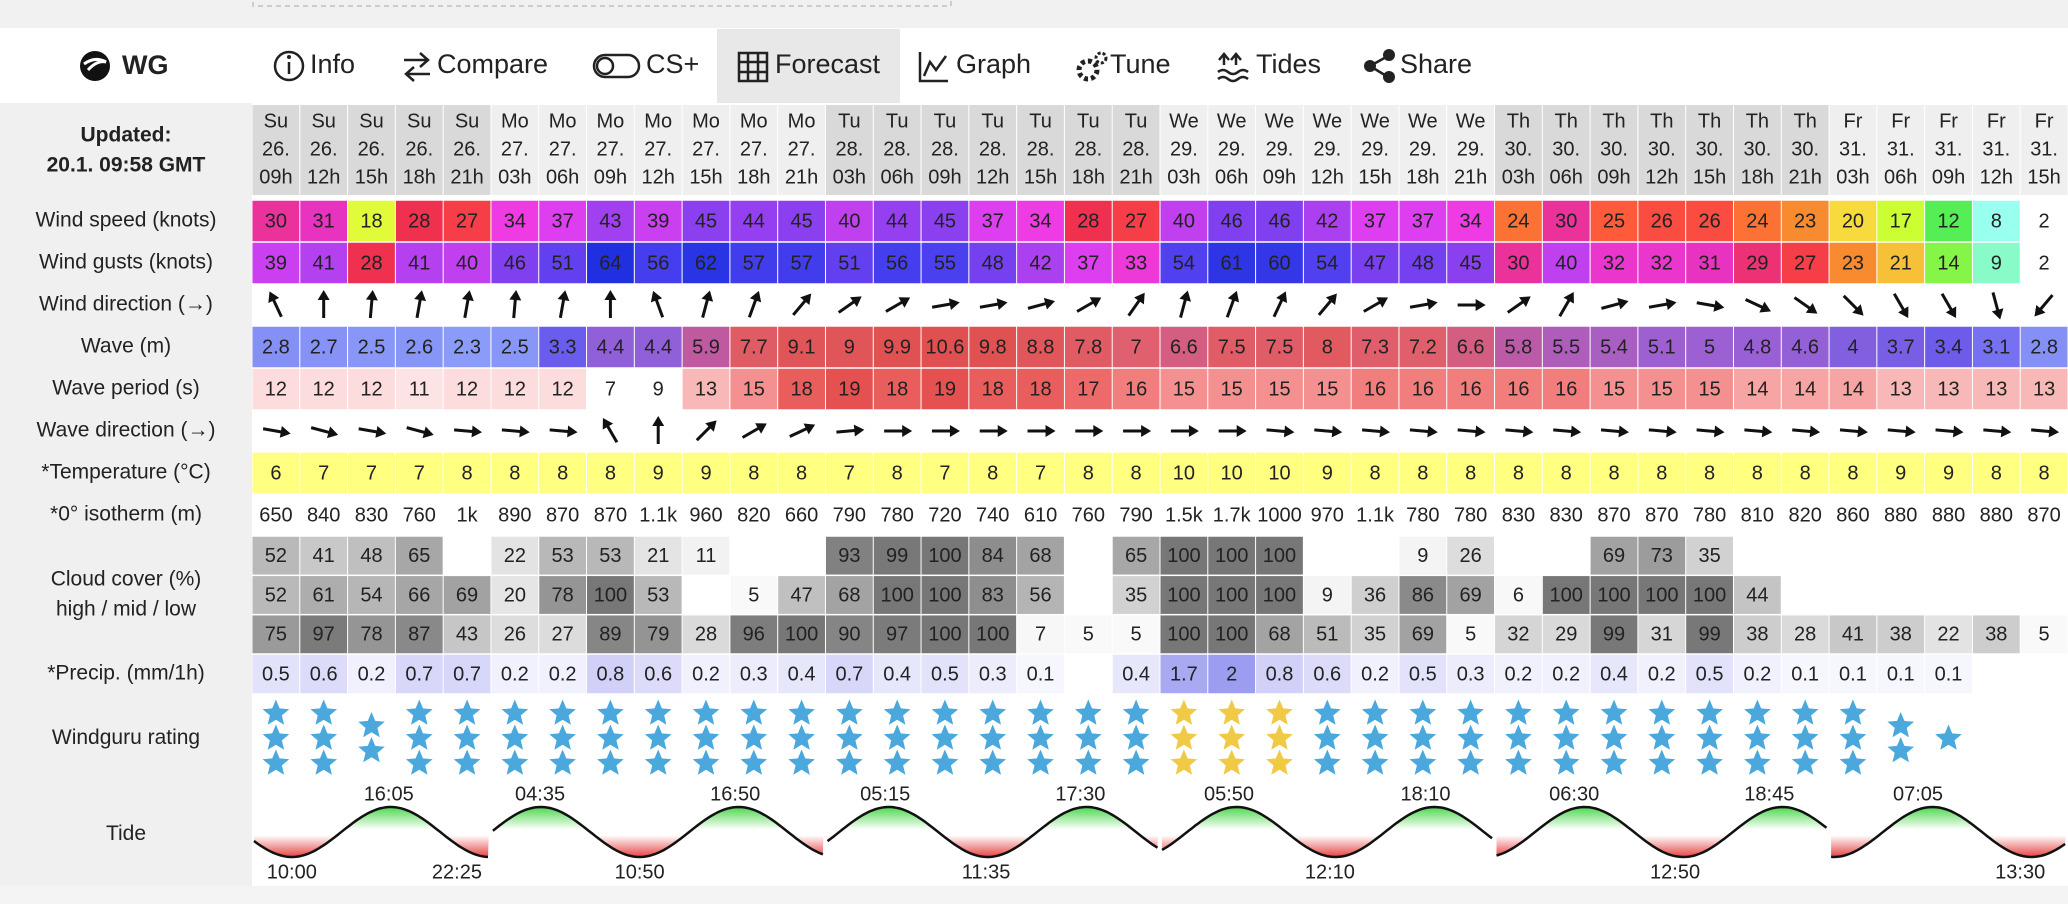 This screenshot has width=2068, height=904. What do you see at coordinates (492, 64) in the screenshot?
I see `nav-label: Compare` at bounding box center [492, 64].